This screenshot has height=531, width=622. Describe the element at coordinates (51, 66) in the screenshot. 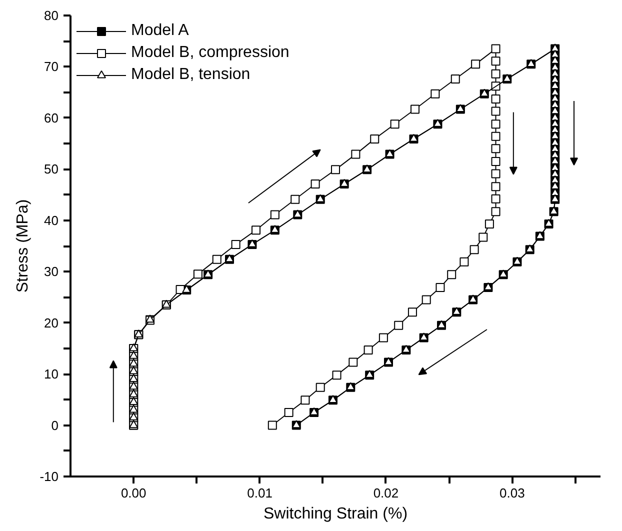

I see `y-tick-label: 70` at that location.